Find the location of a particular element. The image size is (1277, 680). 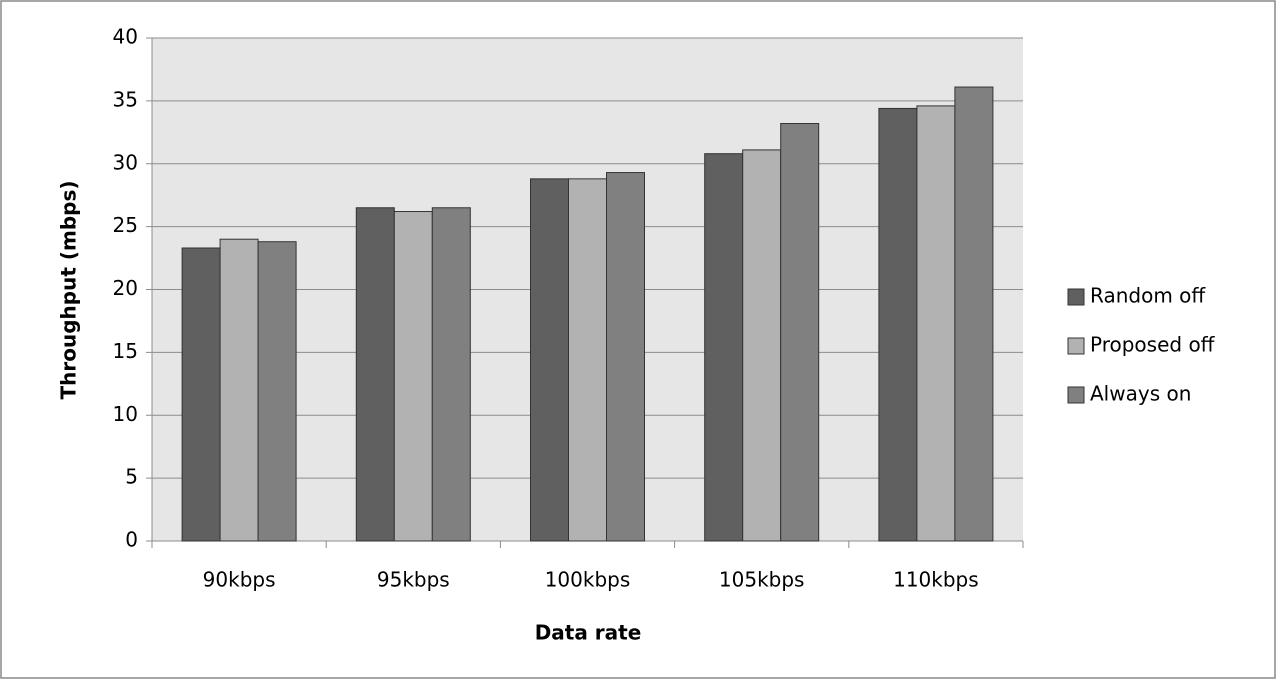

legend-label: Always on is located at coordinates (1140, 394).